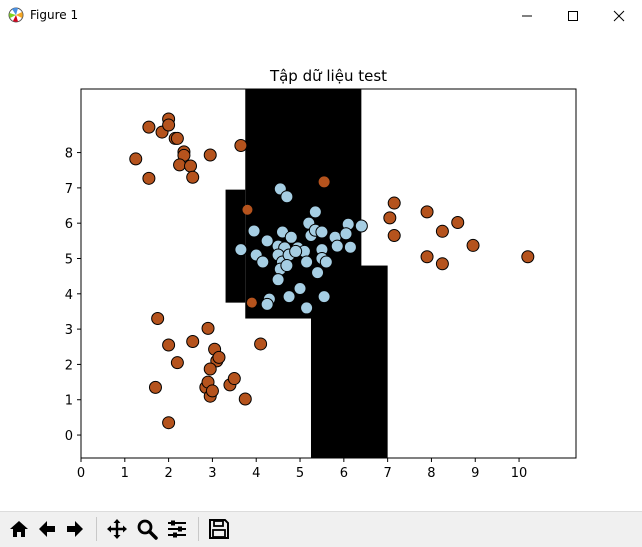 This screenshot has height=547, width=642. Describe the element at coordinates (344, 473) in the screenshot. I see `x-tick-label: 6` at that location.